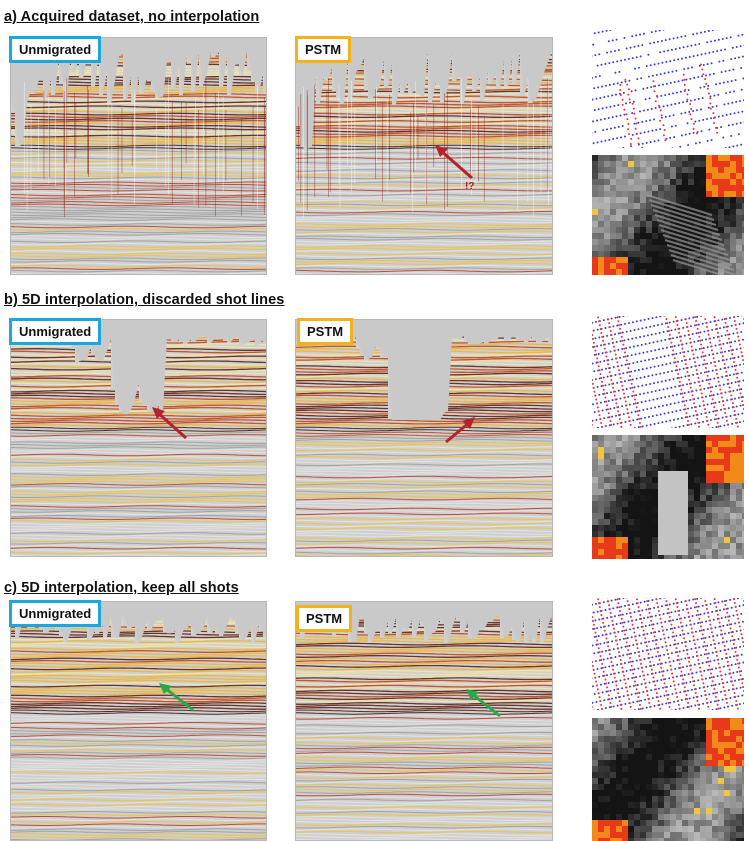 The height and width of the screenshot is (841, 749). What do you see at coordinates (170, 423) in the screenshot?
I see `section-b-arrow-left` at bounding box center [170, 423].